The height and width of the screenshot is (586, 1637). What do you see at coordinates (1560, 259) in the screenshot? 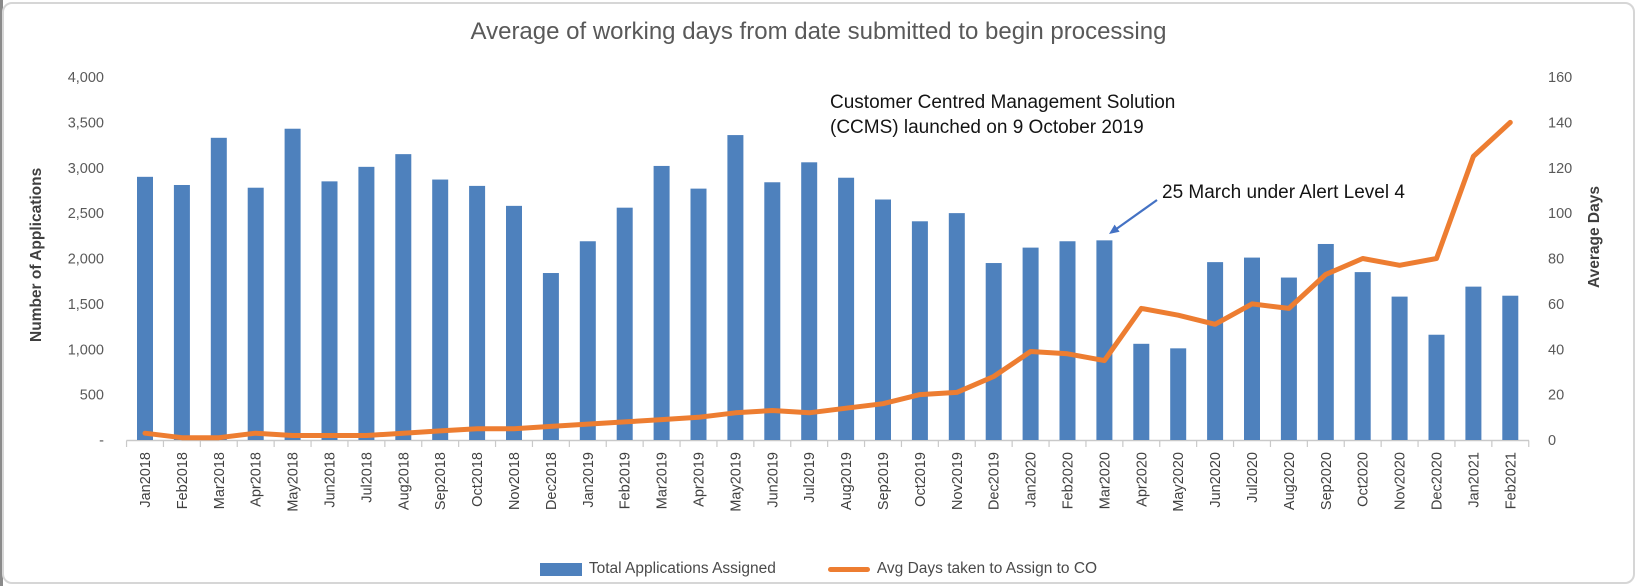
I see `right-axis-tick-labels: 160 140 120 100 80 60 40 20 0` at bounding box center [1560, 259].